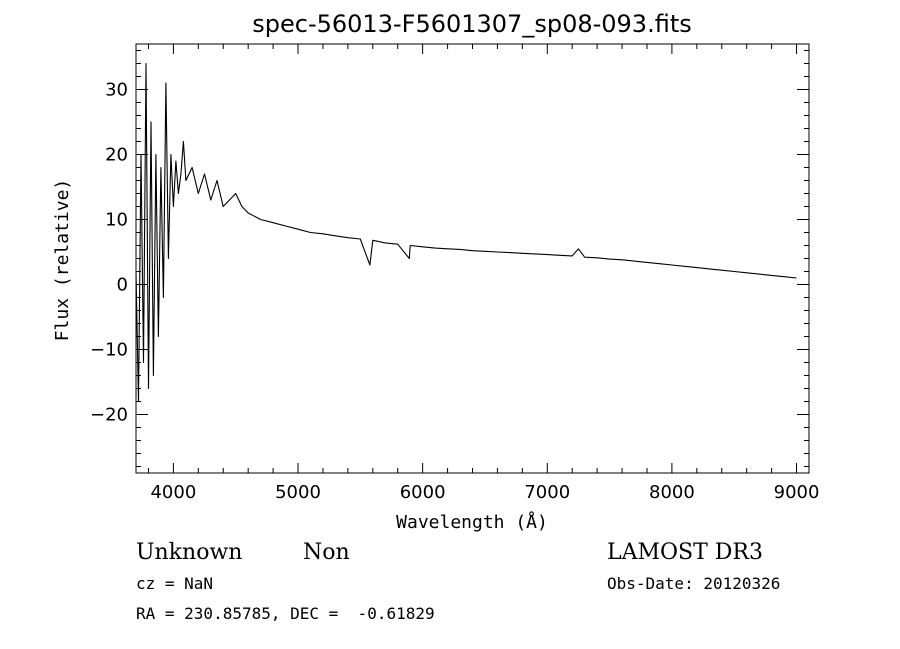  Describe the element at coordinates (672, 492) in the screenshot. I see `x-tick-label: 8000` at that location.